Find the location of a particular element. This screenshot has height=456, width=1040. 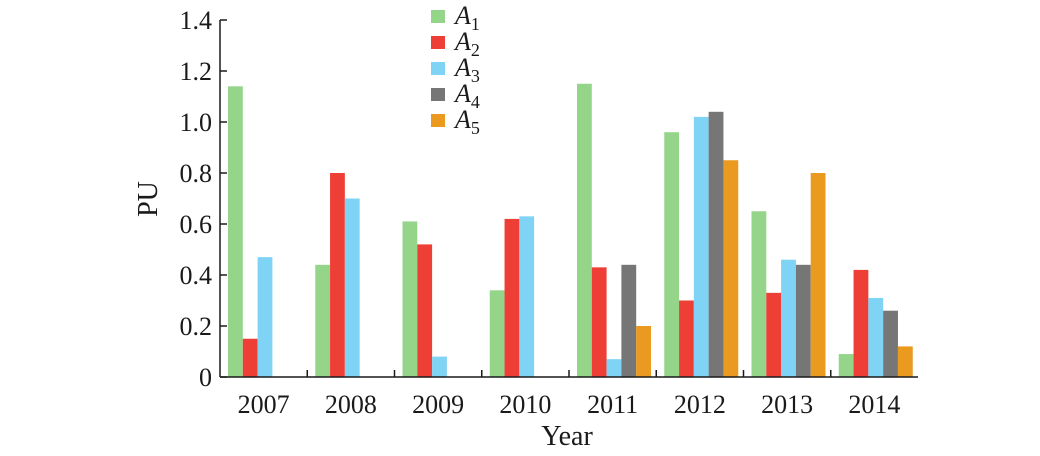

y-tick-label: 0.4 is located at coordinates (196, 275).